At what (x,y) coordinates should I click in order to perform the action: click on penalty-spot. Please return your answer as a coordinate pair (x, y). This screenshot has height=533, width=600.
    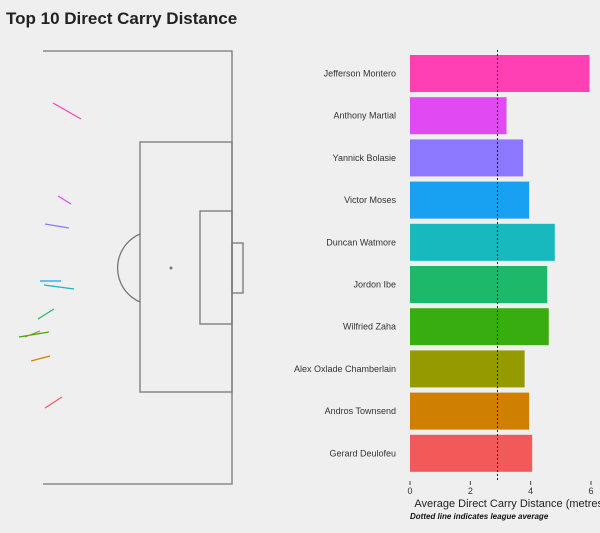
    Looking at the image, I should click on (171, 268).